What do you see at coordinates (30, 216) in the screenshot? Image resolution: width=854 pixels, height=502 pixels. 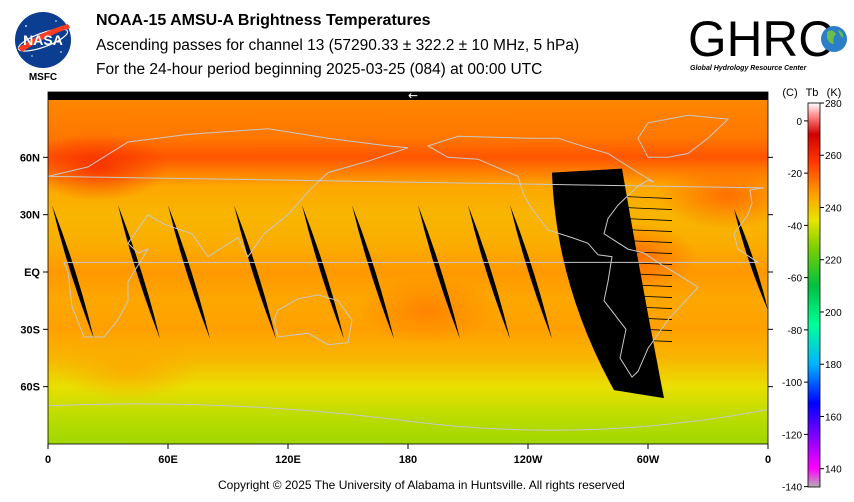 I see `y-tick-label: 30N` at bounding box center [30, 216].